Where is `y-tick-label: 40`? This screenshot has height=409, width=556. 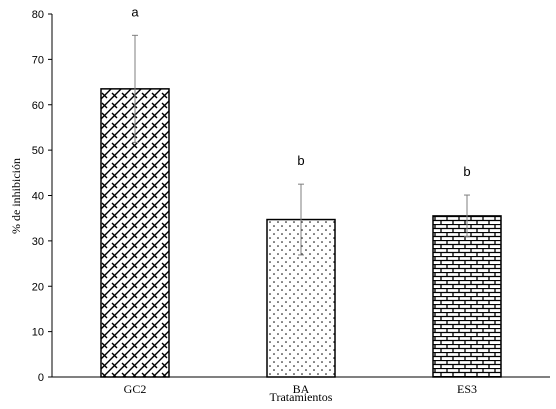 y-tick-label: 40 is located at coordinates (38, 197).